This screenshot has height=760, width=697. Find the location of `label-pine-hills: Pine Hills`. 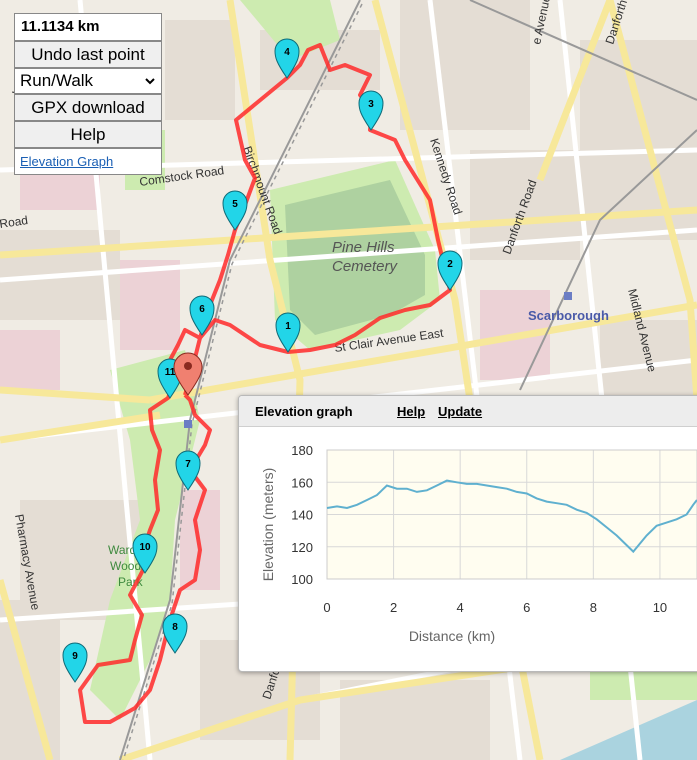

label-pine-hills: Pine Hills is located at coordinates (363, 247).